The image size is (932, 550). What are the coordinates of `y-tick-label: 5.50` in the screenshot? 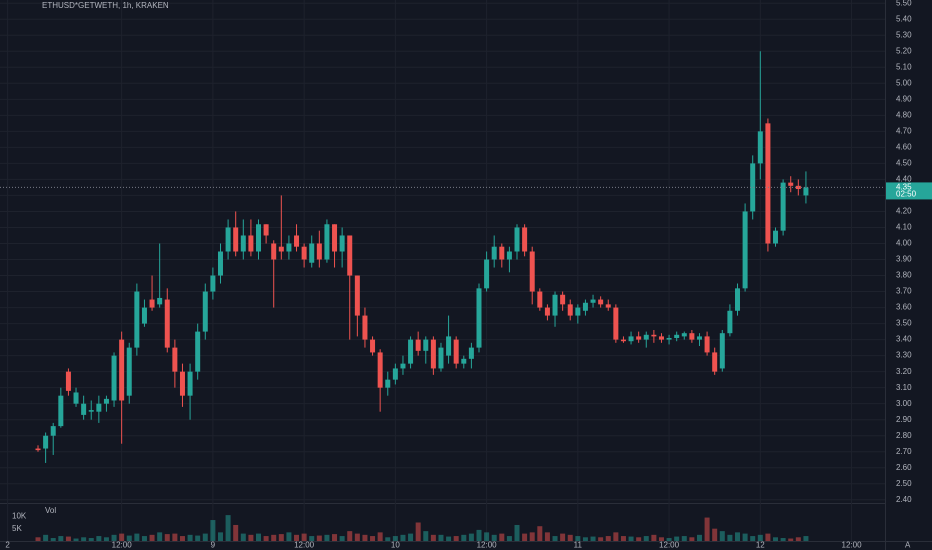 It's located at (904, 3).